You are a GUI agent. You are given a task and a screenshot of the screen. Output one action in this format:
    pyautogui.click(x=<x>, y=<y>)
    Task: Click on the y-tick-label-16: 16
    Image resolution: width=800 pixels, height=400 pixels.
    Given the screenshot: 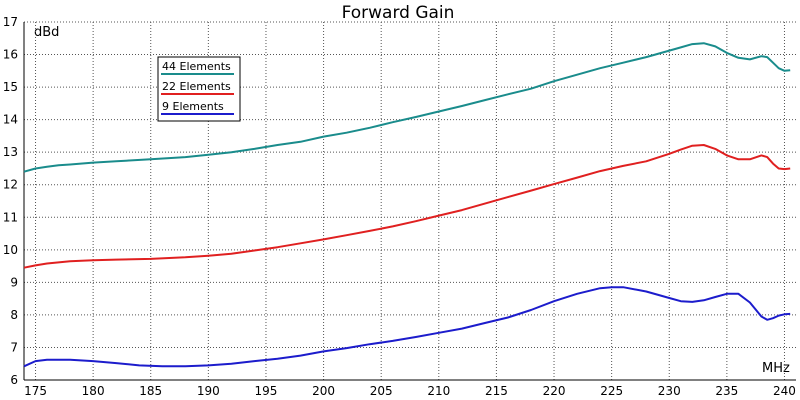 What is the action you would take?
    pyautogui.click(x=10, y=55)
    